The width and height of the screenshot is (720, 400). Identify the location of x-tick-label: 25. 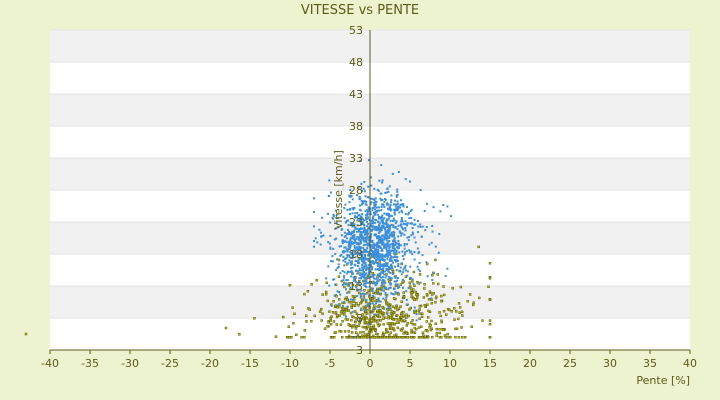
(570, 363).